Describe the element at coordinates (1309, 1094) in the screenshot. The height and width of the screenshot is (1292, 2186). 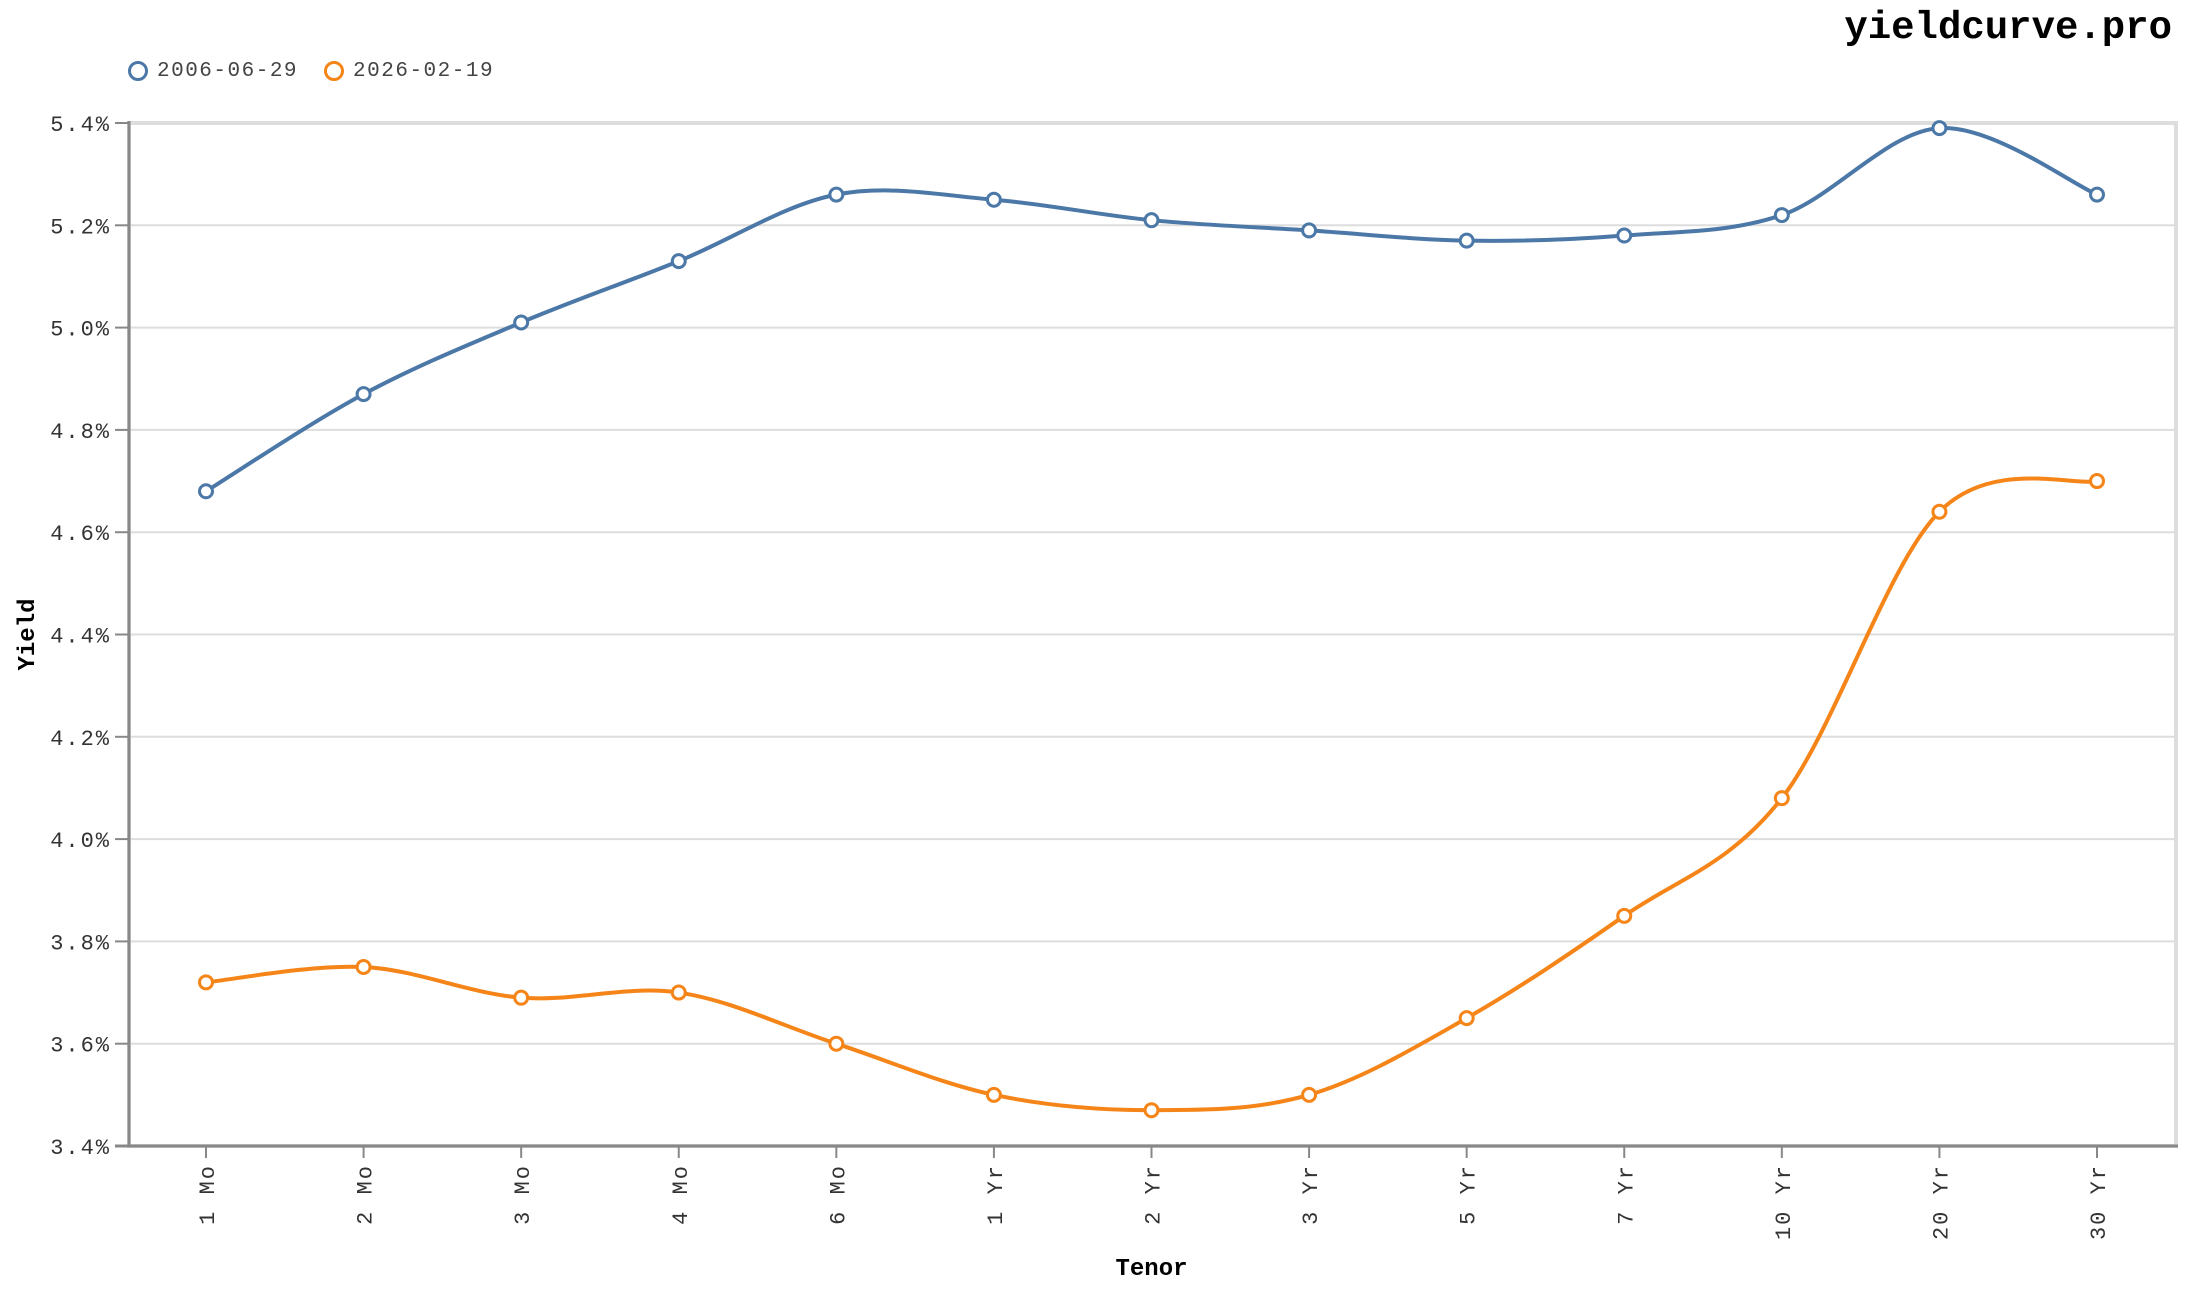
I see `data-point: 2026-02-19 3 Yr: 3.5%` at that location.